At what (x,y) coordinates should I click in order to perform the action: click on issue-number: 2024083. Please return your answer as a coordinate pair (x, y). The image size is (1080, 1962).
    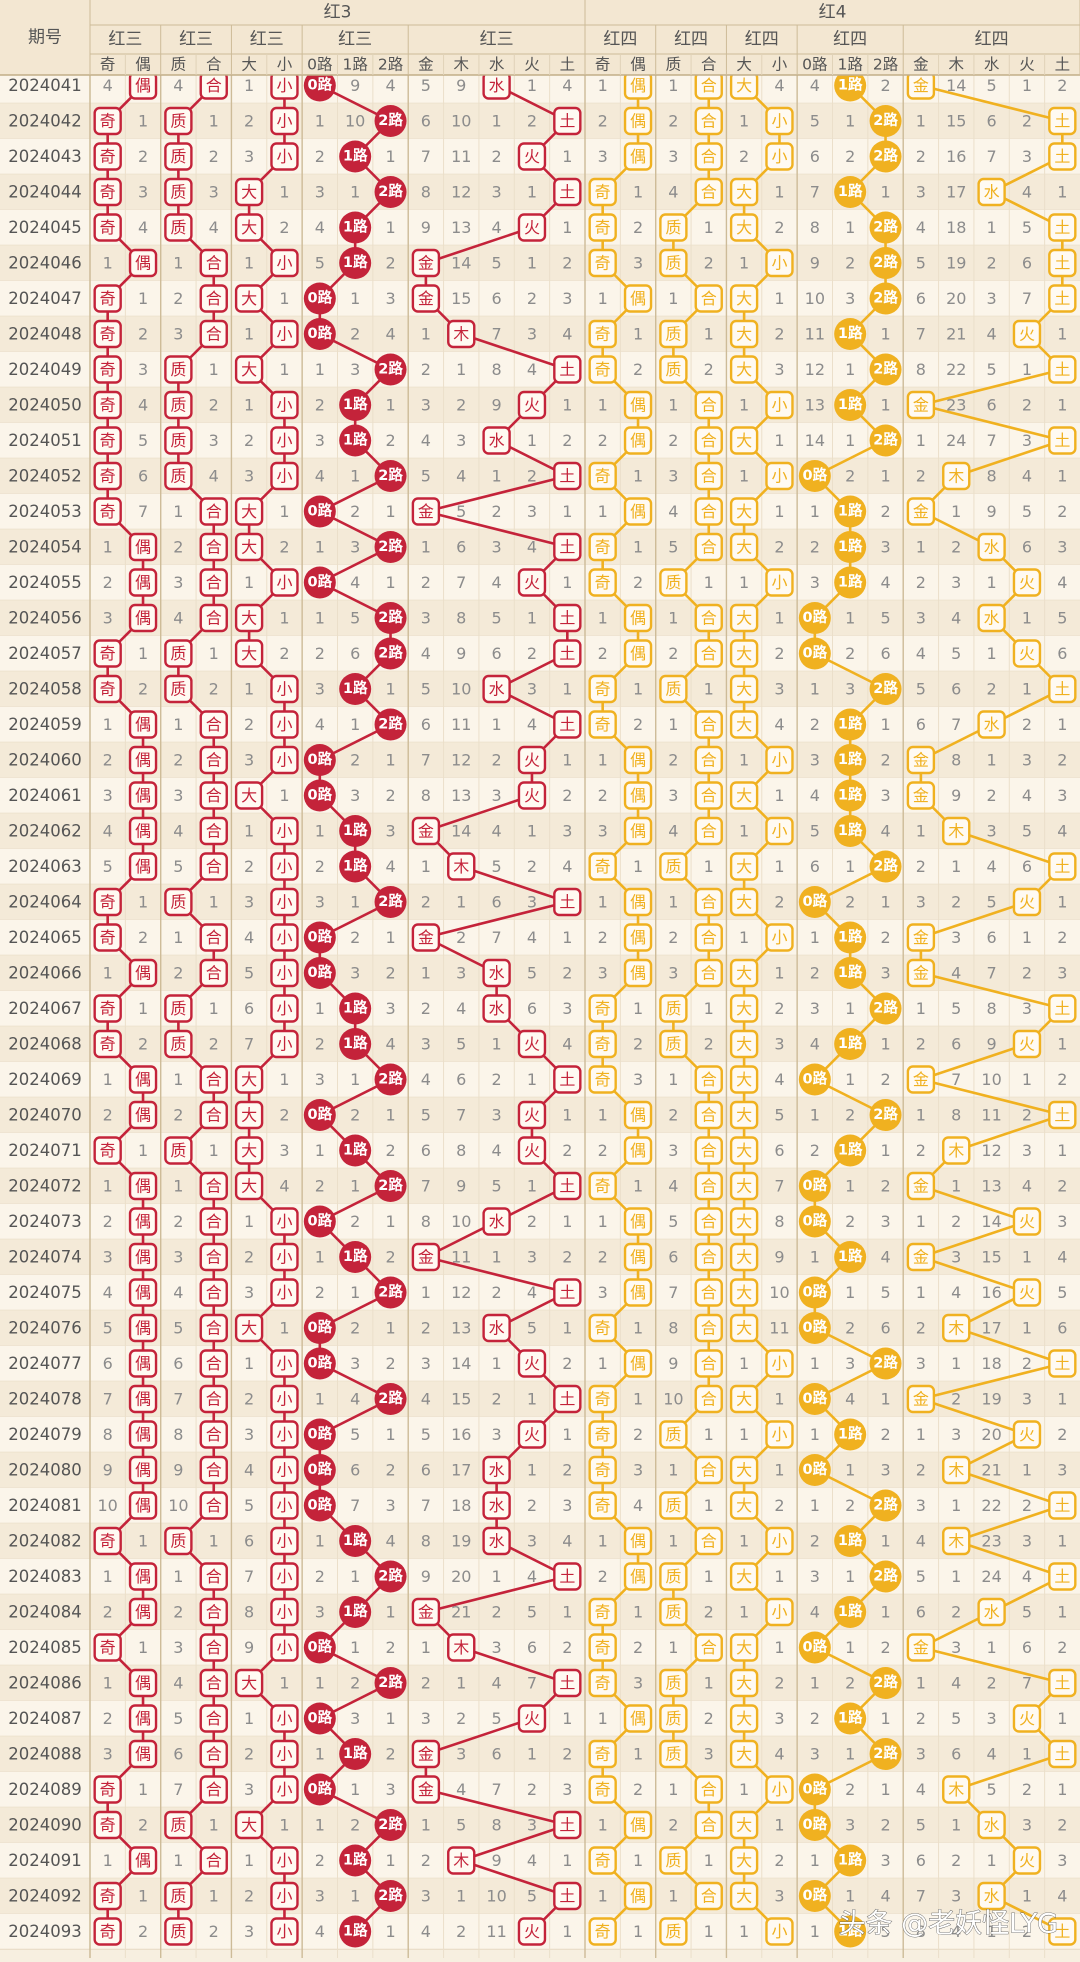
    Looking at the image, I should click on (45, 1576).